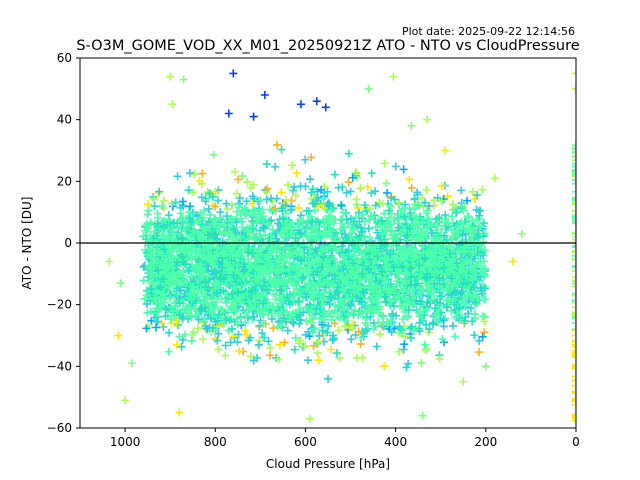 This screenshot has width=640, height=480. What do you see at coordinates (215, 442) in the screenshot?
I see `x-tick-label: 800` at bounding box center [215, 442].